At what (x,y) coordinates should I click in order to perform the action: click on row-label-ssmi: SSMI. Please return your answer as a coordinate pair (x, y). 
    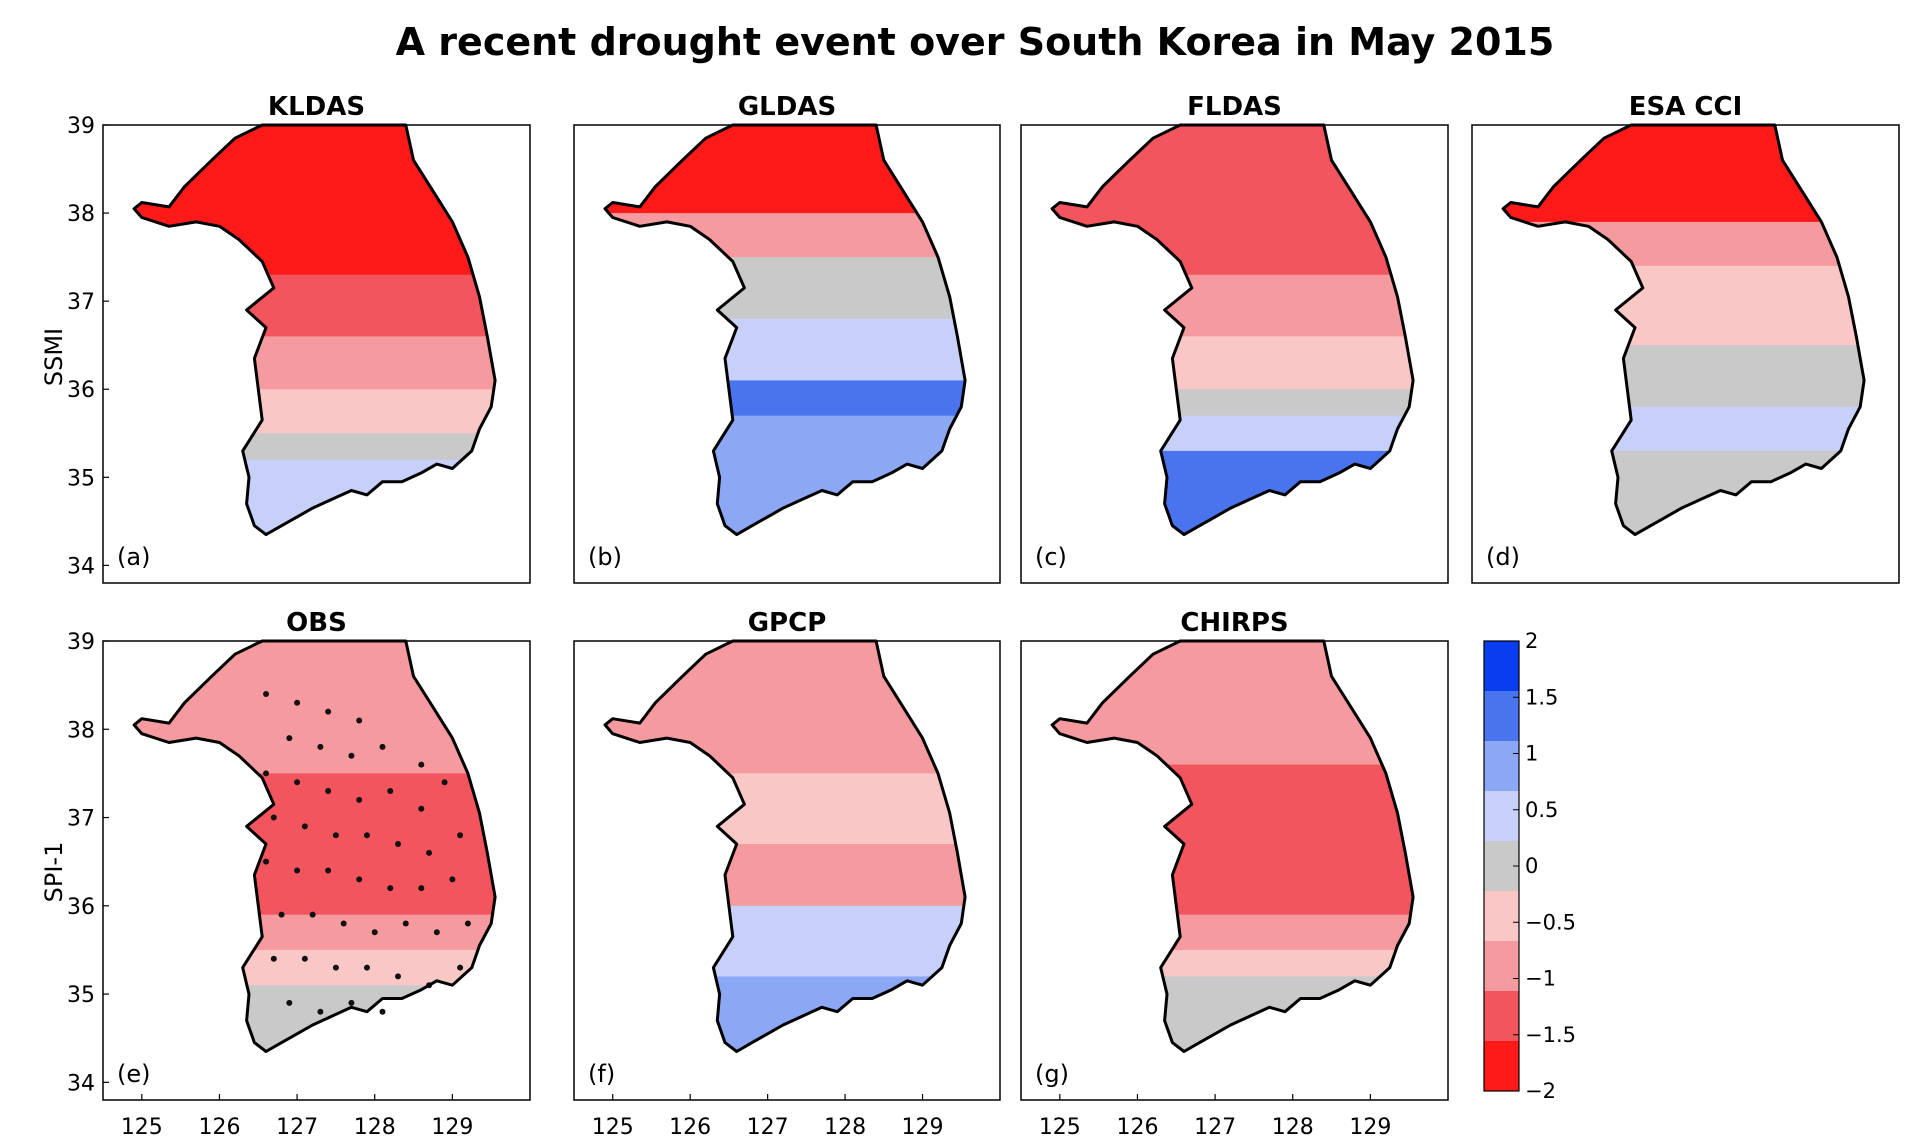
    Looking at the image, I should click on (54, 357).